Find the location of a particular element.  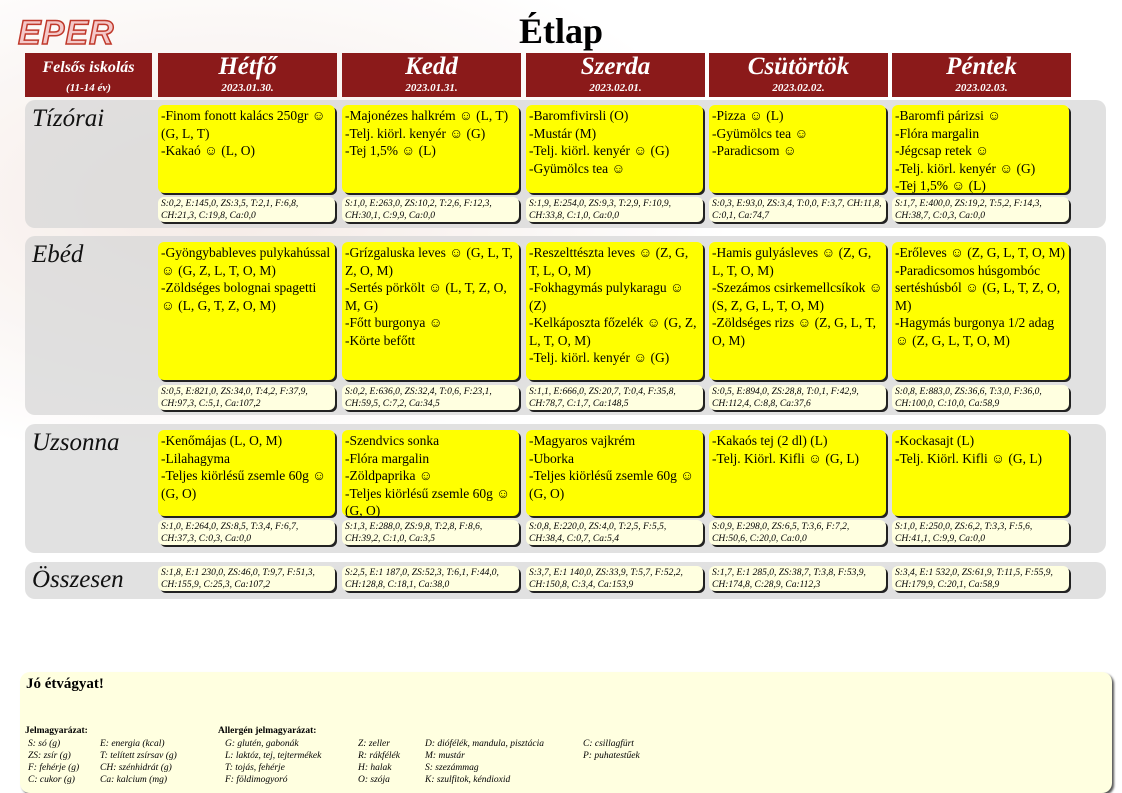

menu-item: -Baromfi párizsi ☺ is located at coordinates (948, 115).